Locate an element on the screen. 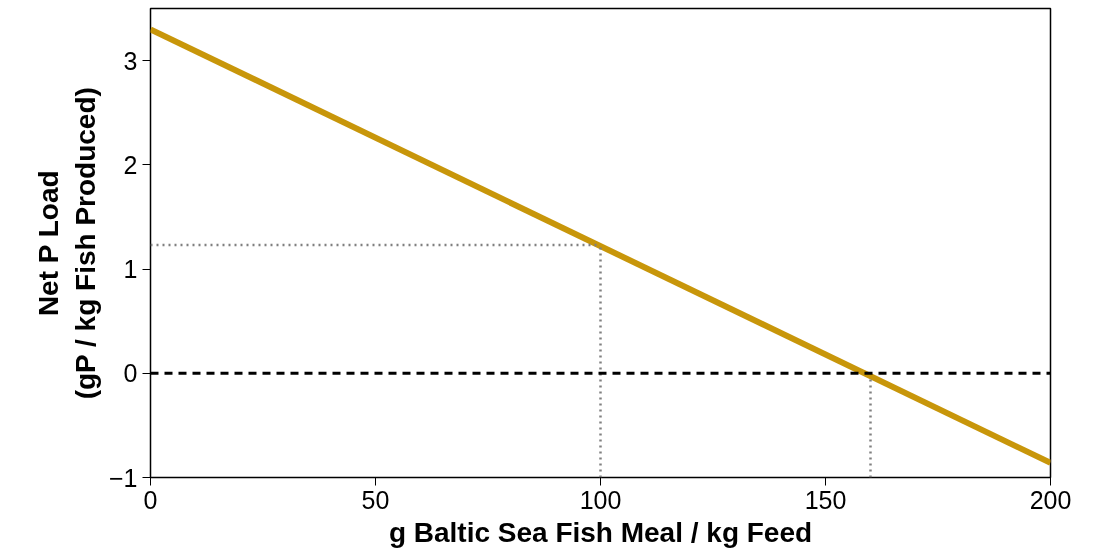 The height and width of the screenshot is (558, 1101). x-tick-label: 150 is located at coordinates (825, 499).